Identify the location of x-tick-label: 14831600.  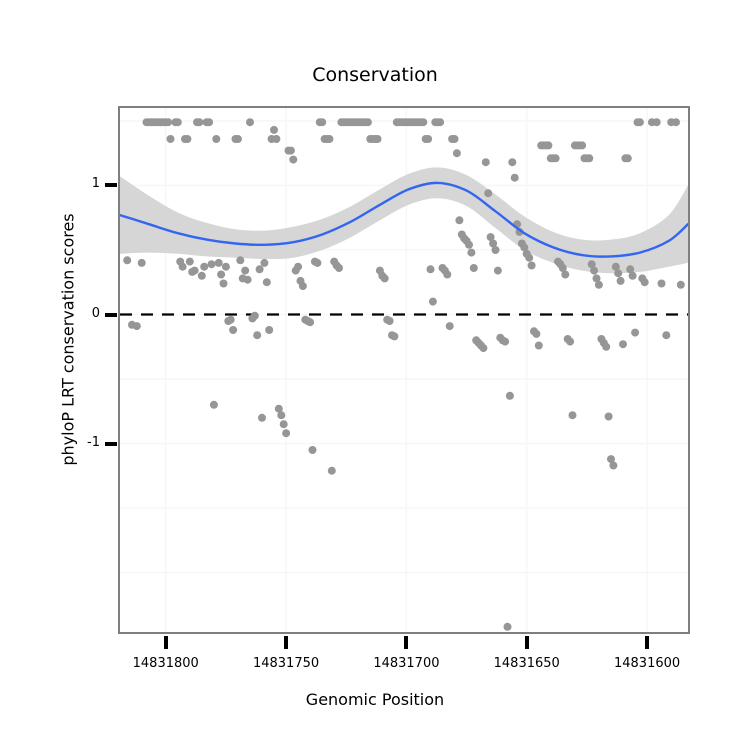
(647, 663).